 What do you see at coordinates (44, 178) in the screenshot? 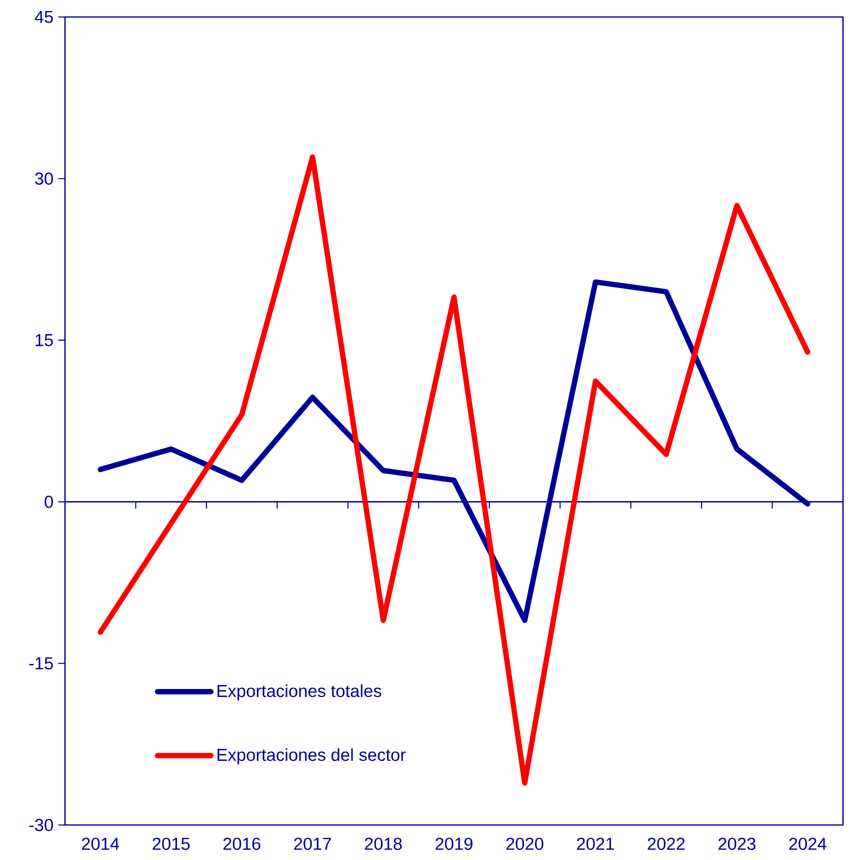
I see `y-tick-label: 30` at bounding box center [44, 178].